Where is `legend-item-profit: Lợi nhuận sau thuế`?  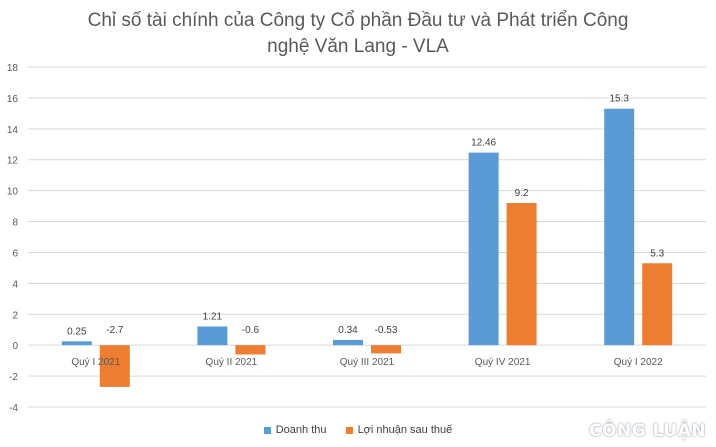
legend-item-profit: Lợi nhuận sau thuế is located at coordinates (399, 430).